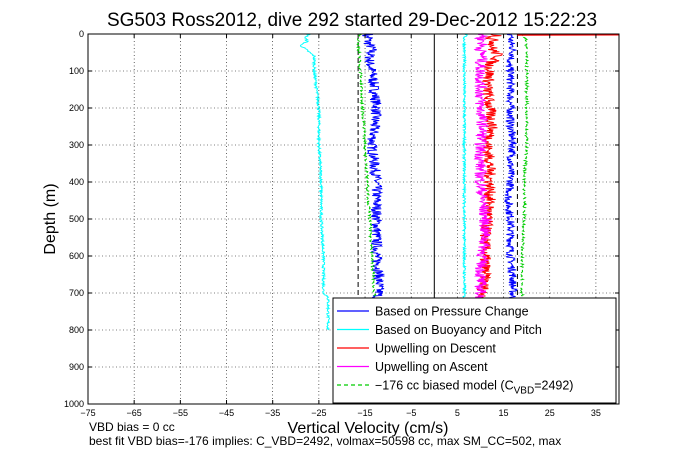  I want to click on x-tick-label: 5, so click(457, 413).